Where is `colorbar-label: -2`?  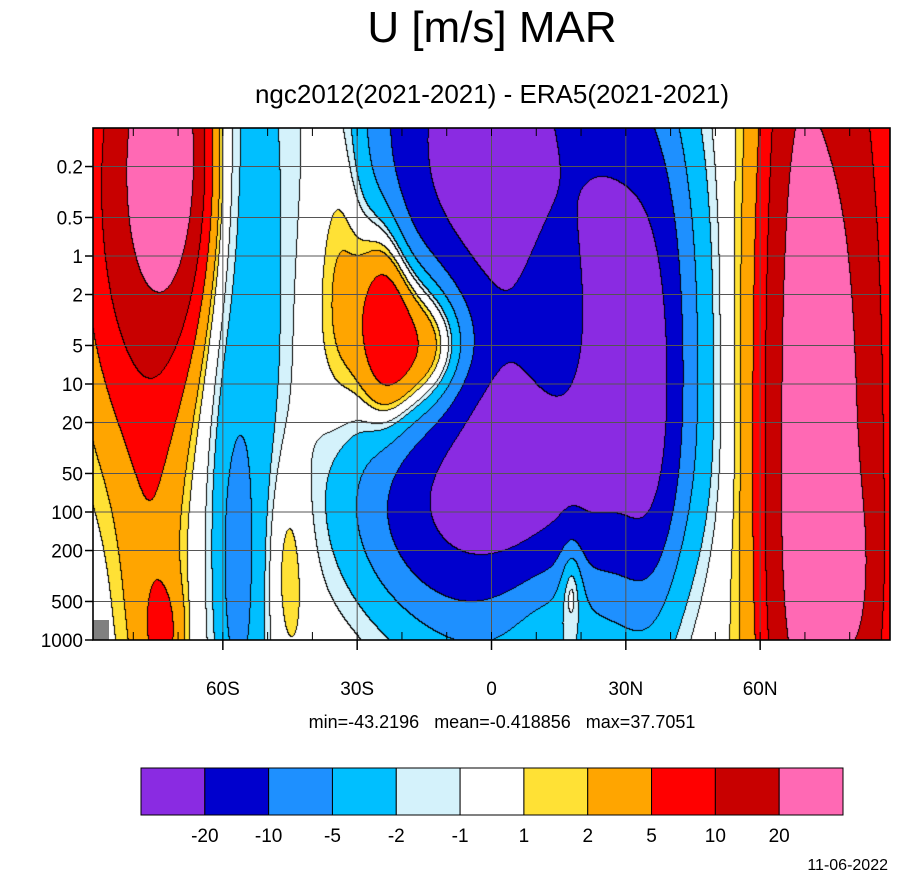
colorbar-label: -2 is located at coordinates (396, 836).